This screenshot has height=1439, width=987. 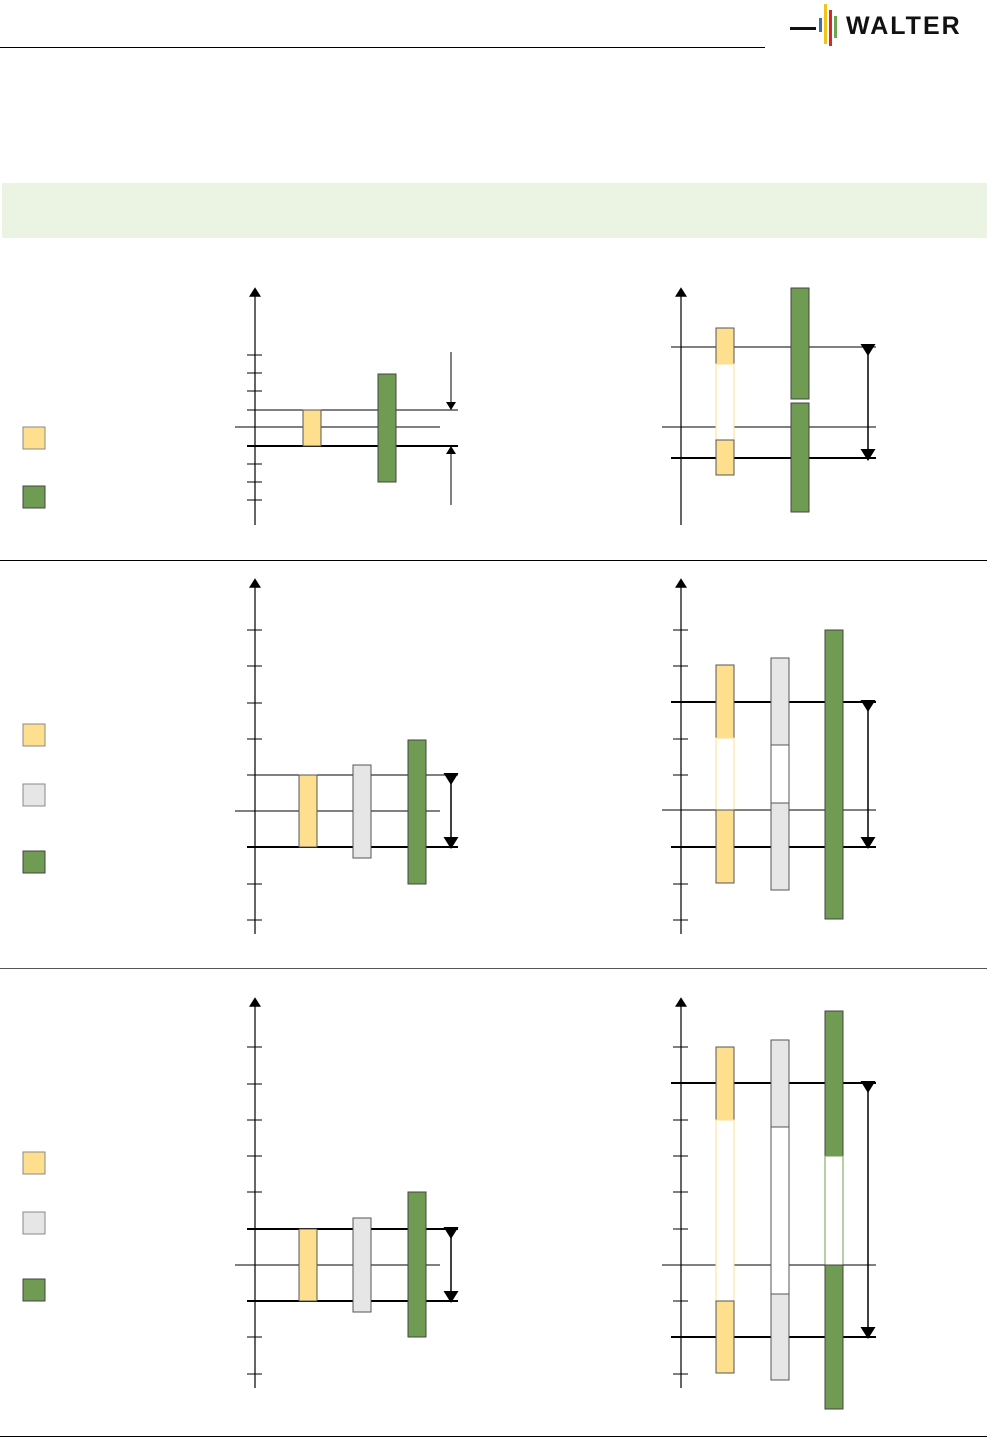 What do you see at coordinates (769, 406) in the screenshot?
I see `diagram-1-right` at bounding box center [769, 406].